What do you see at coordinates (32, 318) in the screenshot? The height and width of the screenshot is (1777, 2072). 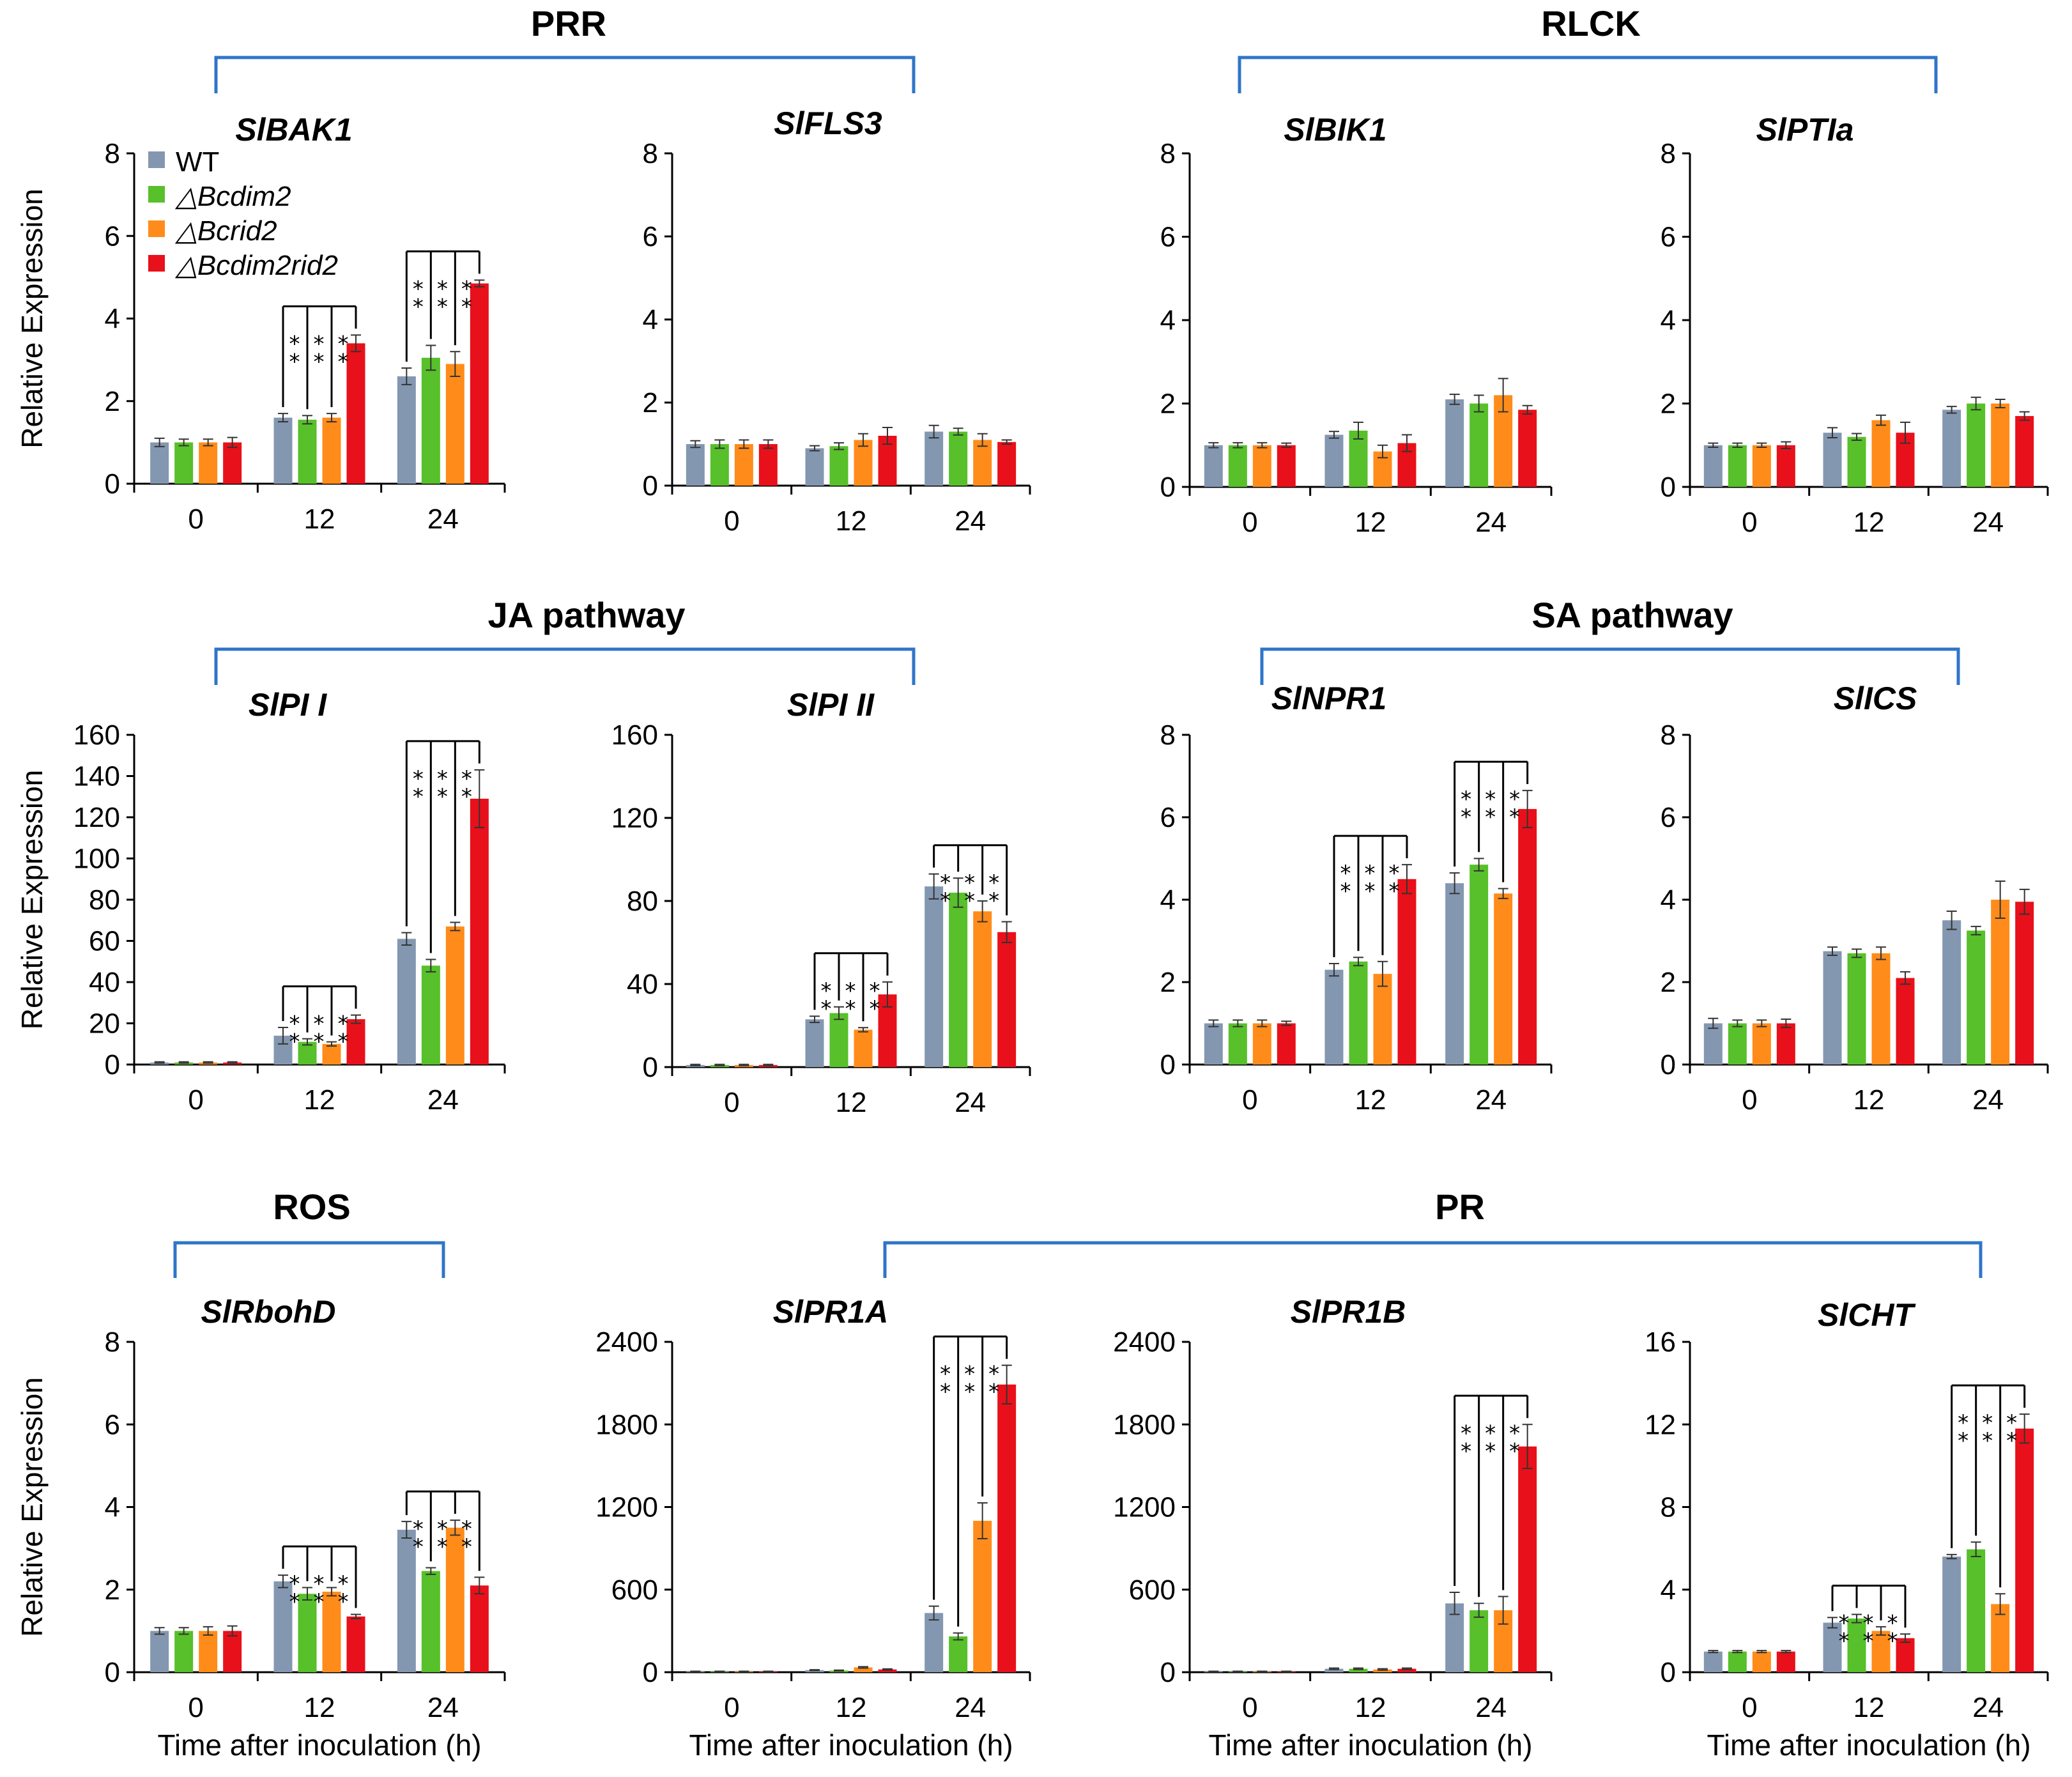 I see `y-axis-label: Relative Expression` at bounding box center [32, 318].